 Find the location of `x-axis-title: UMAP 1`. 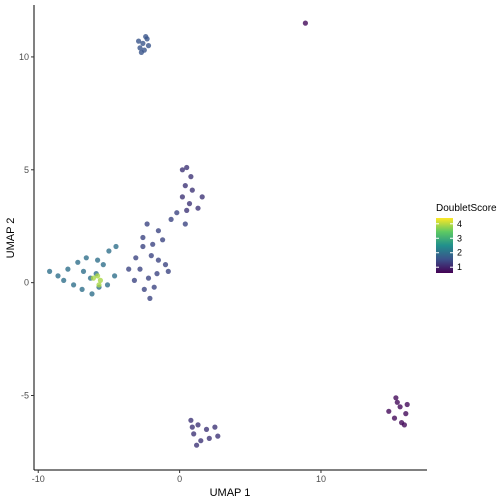

x-axis-title: UMAP 1 is located at coordinates (230, 493).